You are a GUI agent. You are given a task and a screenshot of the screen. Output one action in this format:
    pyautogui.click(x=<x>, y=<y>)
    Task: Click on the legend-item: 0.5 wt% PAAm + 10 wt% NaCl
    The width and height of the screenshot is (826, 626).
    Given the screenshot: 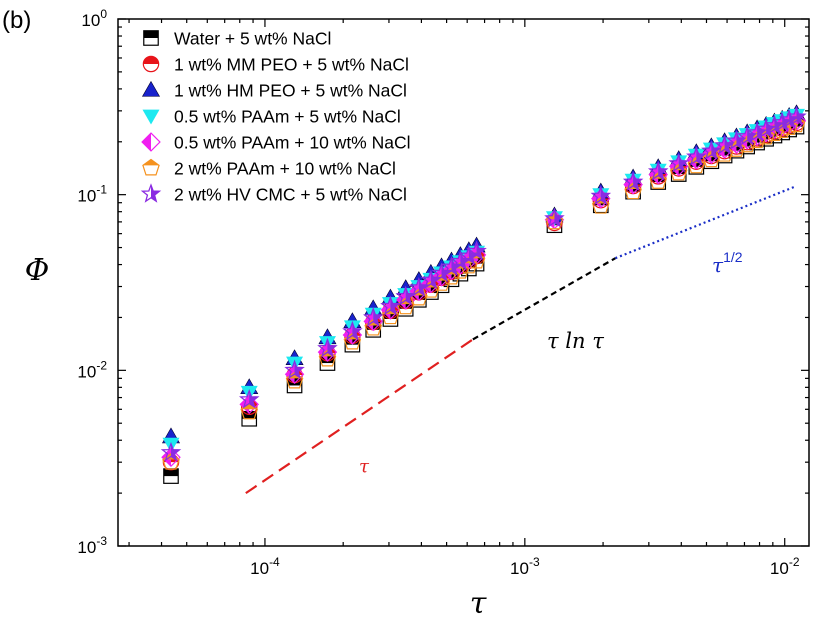 What is the action you would take?
    pyautogui.click(x=276, y=142)
    